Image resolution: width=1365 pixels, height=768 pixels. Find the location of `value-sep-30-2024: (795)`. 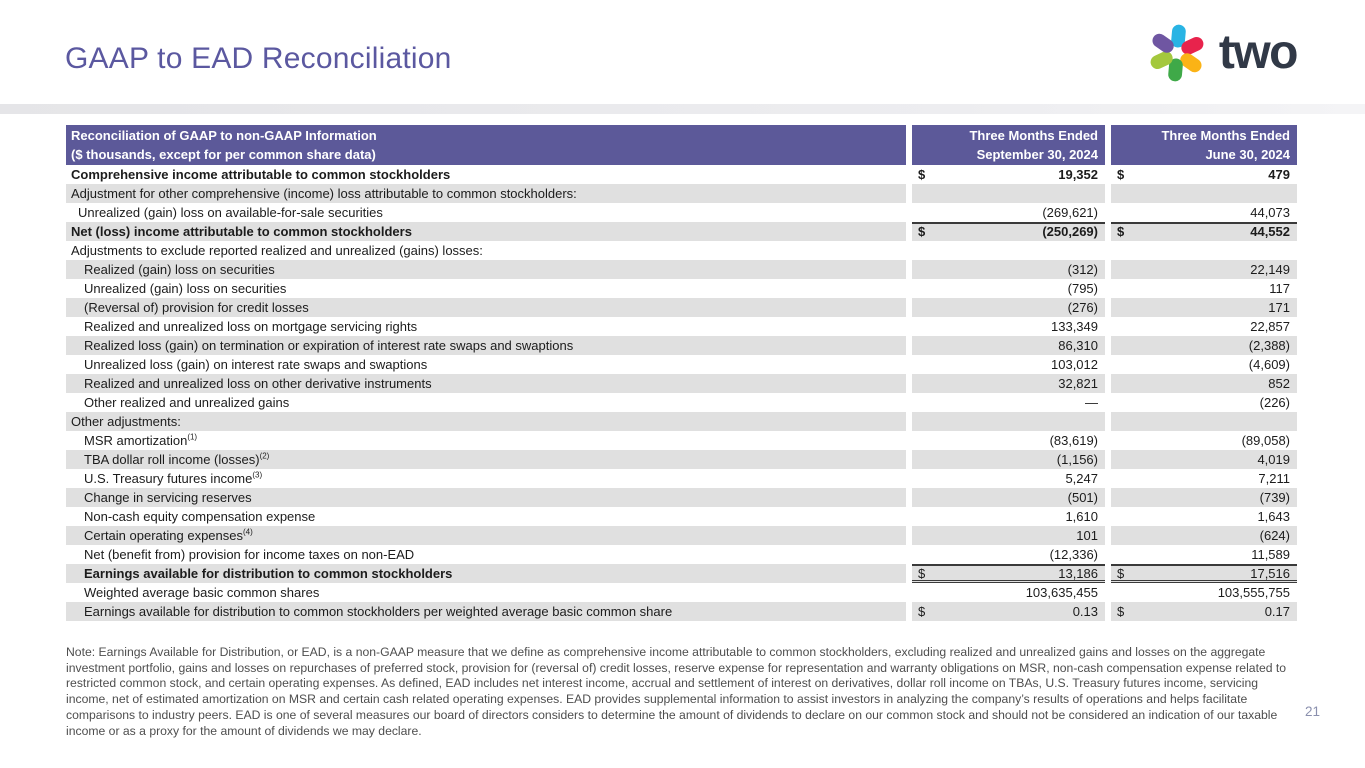

value-sep-30-2024: (795) is located at coordinates (1008, 288).